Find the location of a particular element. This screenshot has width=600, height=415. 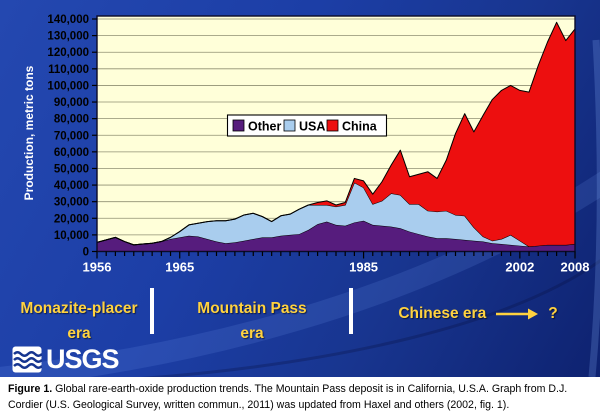

svg-text: USA is located at coordinates (312, 127).